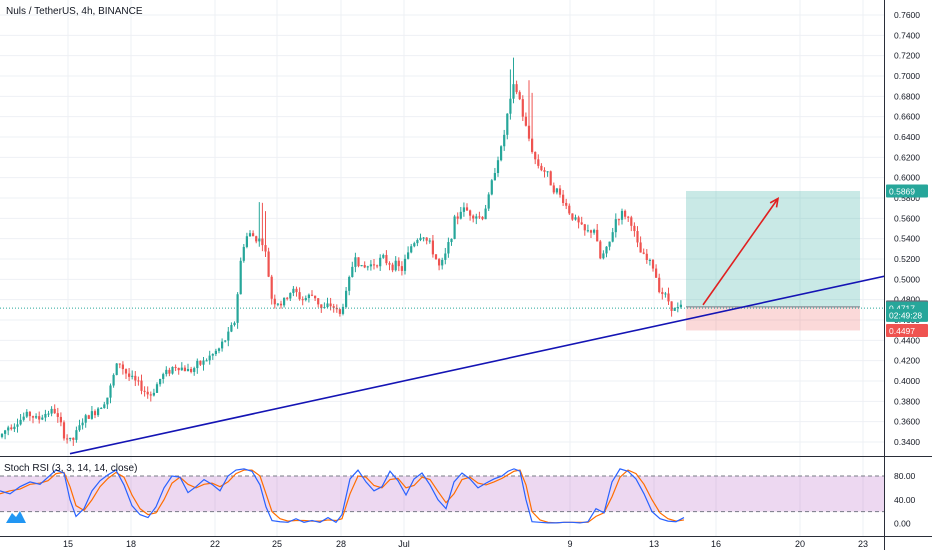 The width and height of the screenshot is (932, 550). What do you see at coordinates (907, 239) in the screenshot?
I see `y-tick-label: 0.5400` at bounding box center [907, 239].